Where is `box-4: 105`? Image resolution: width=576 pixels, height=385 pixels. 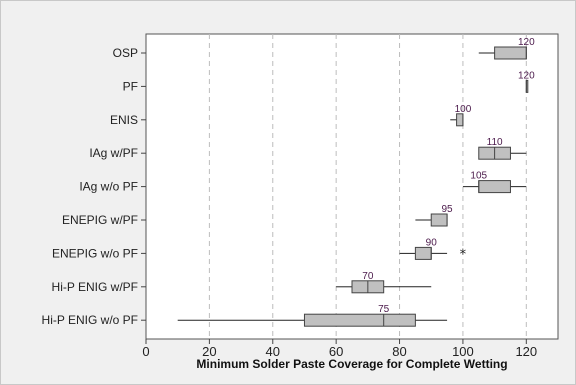
box-4: 105 is located at coordinates (494, 182).